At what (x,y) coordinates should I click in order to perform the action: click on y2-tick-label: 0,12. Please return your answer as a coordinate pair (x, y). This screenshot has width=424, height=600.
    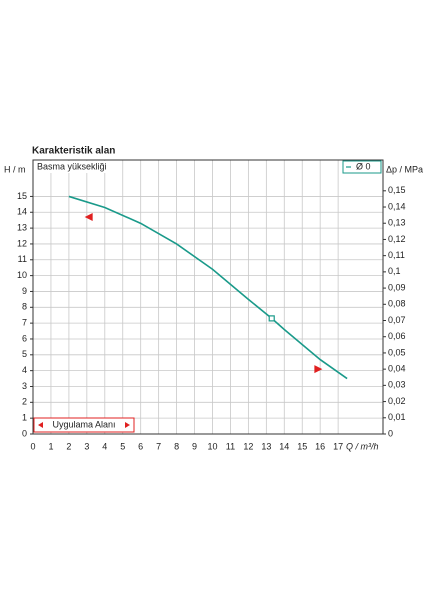
    Looking at the image, I should click on (397, 239).